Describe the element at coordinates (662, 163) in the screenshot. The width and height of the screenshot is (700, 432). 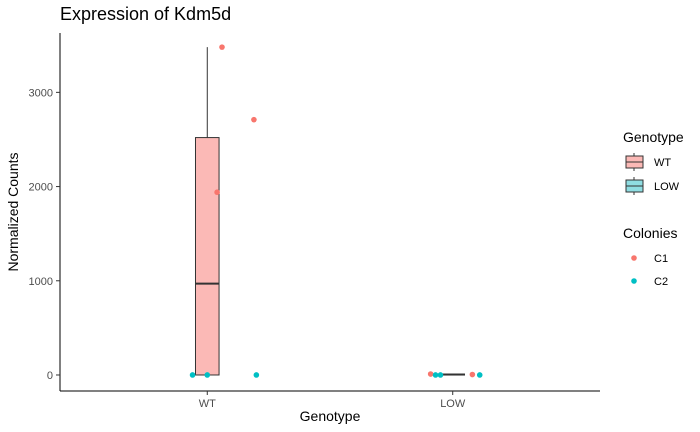
I see `legend-genotype-label: WT` at that location.